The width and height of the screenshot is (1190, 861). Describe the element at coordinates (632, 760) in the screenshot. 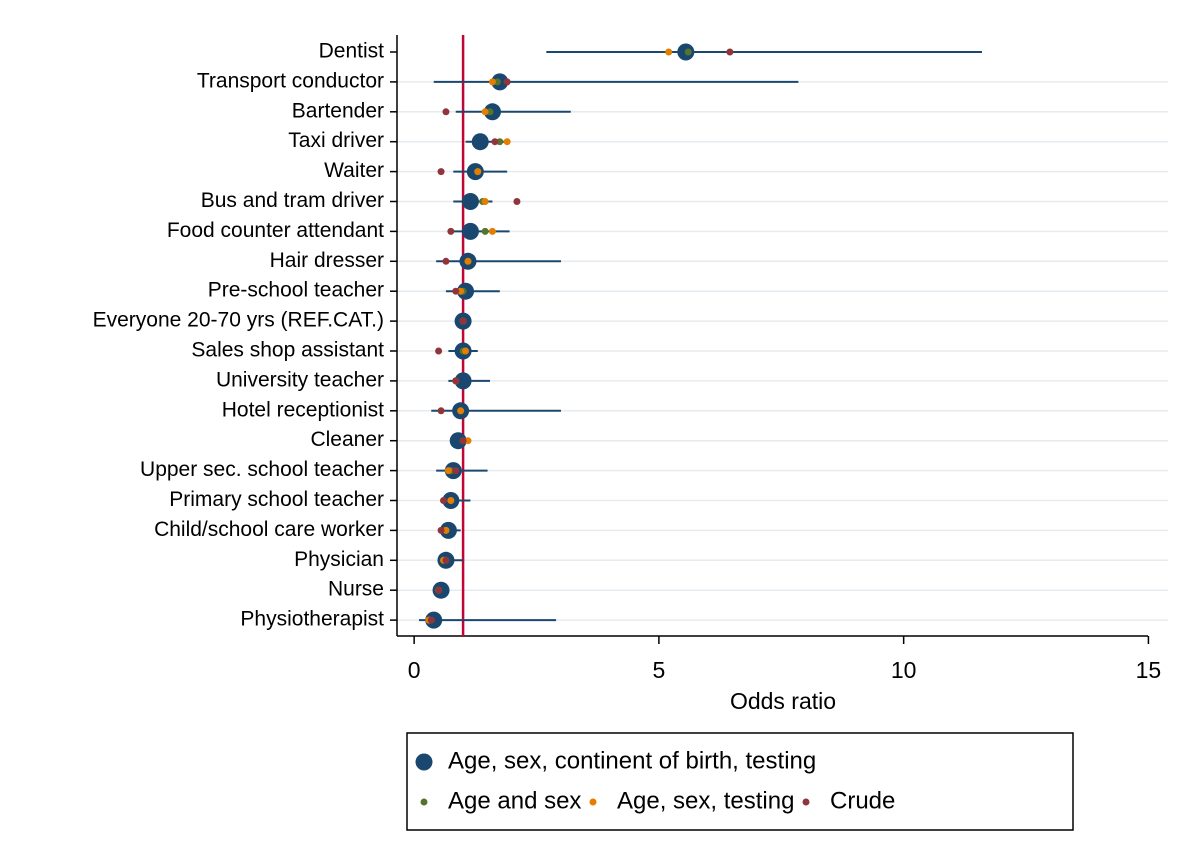

I see `legend-label: Age, sex, continent of birth, testing` at that location.